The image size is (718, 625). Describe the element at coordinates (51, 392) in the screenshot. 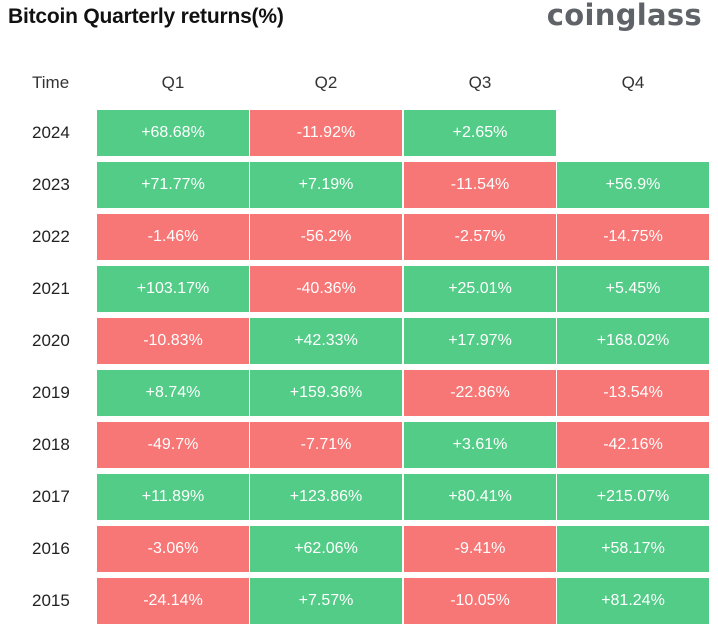

I see `row-label-2019: 2019` at that location.